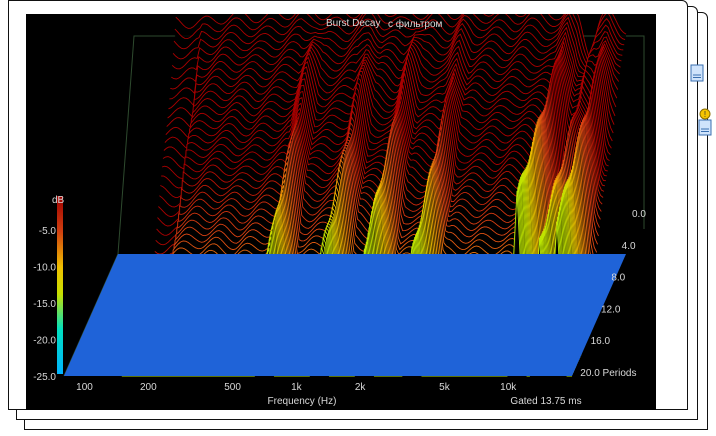  I want to click on chart-subtitle: с фильтром, so click(415, 24).